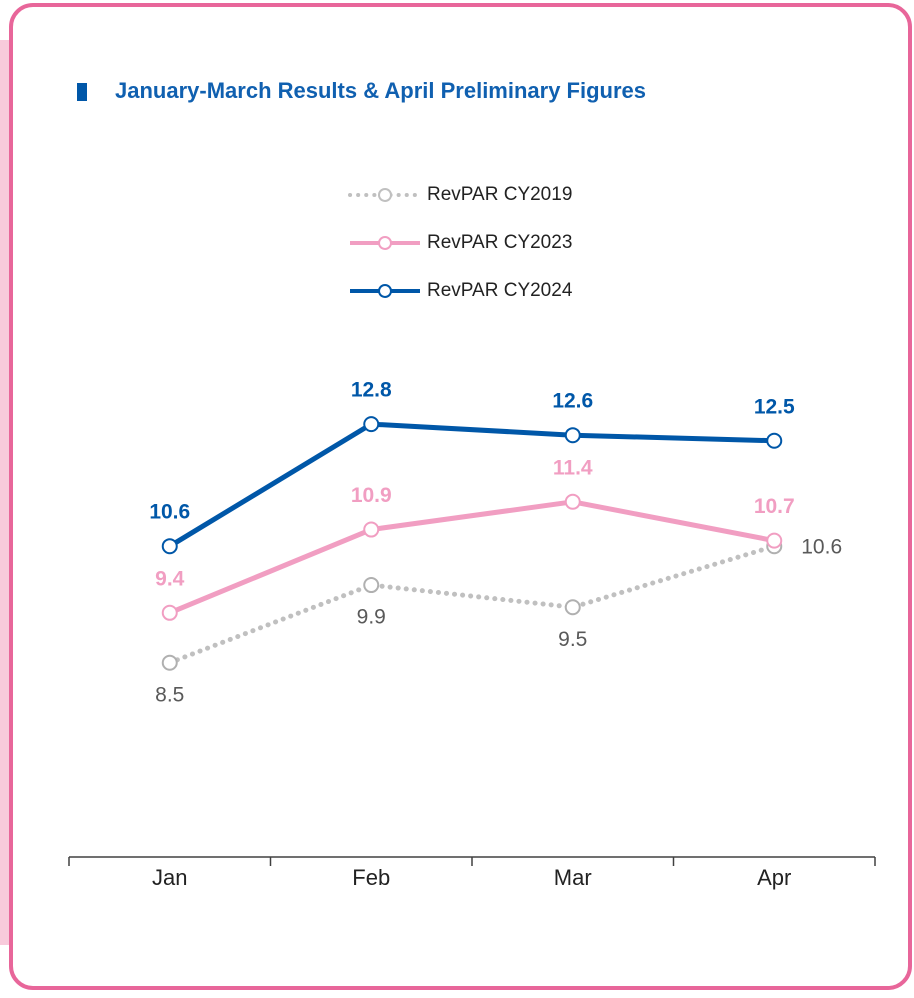  Describe the element at coordinates (774, 877) in the screenshot. I see `x-tick-label: Apr` at that location.